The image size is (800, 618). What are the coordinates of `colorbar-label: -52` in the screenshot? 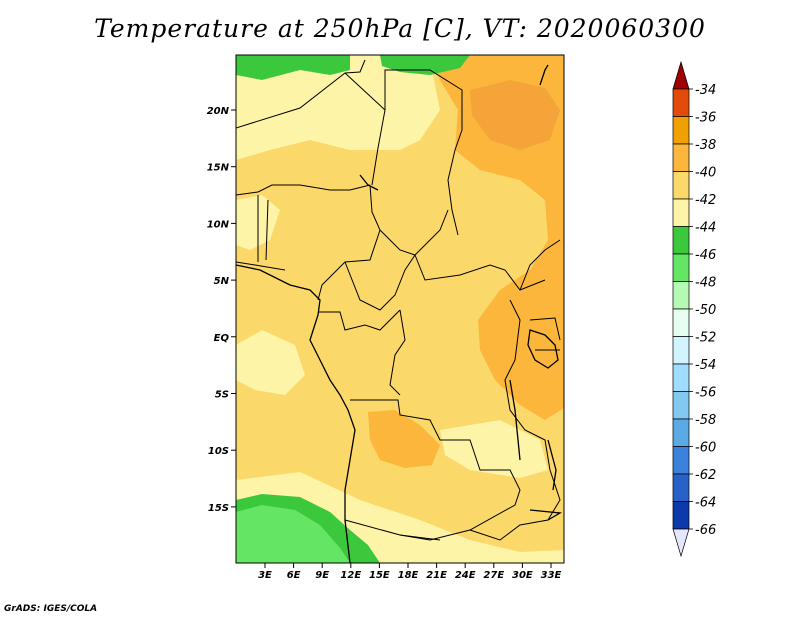 It's located at (705, 338).